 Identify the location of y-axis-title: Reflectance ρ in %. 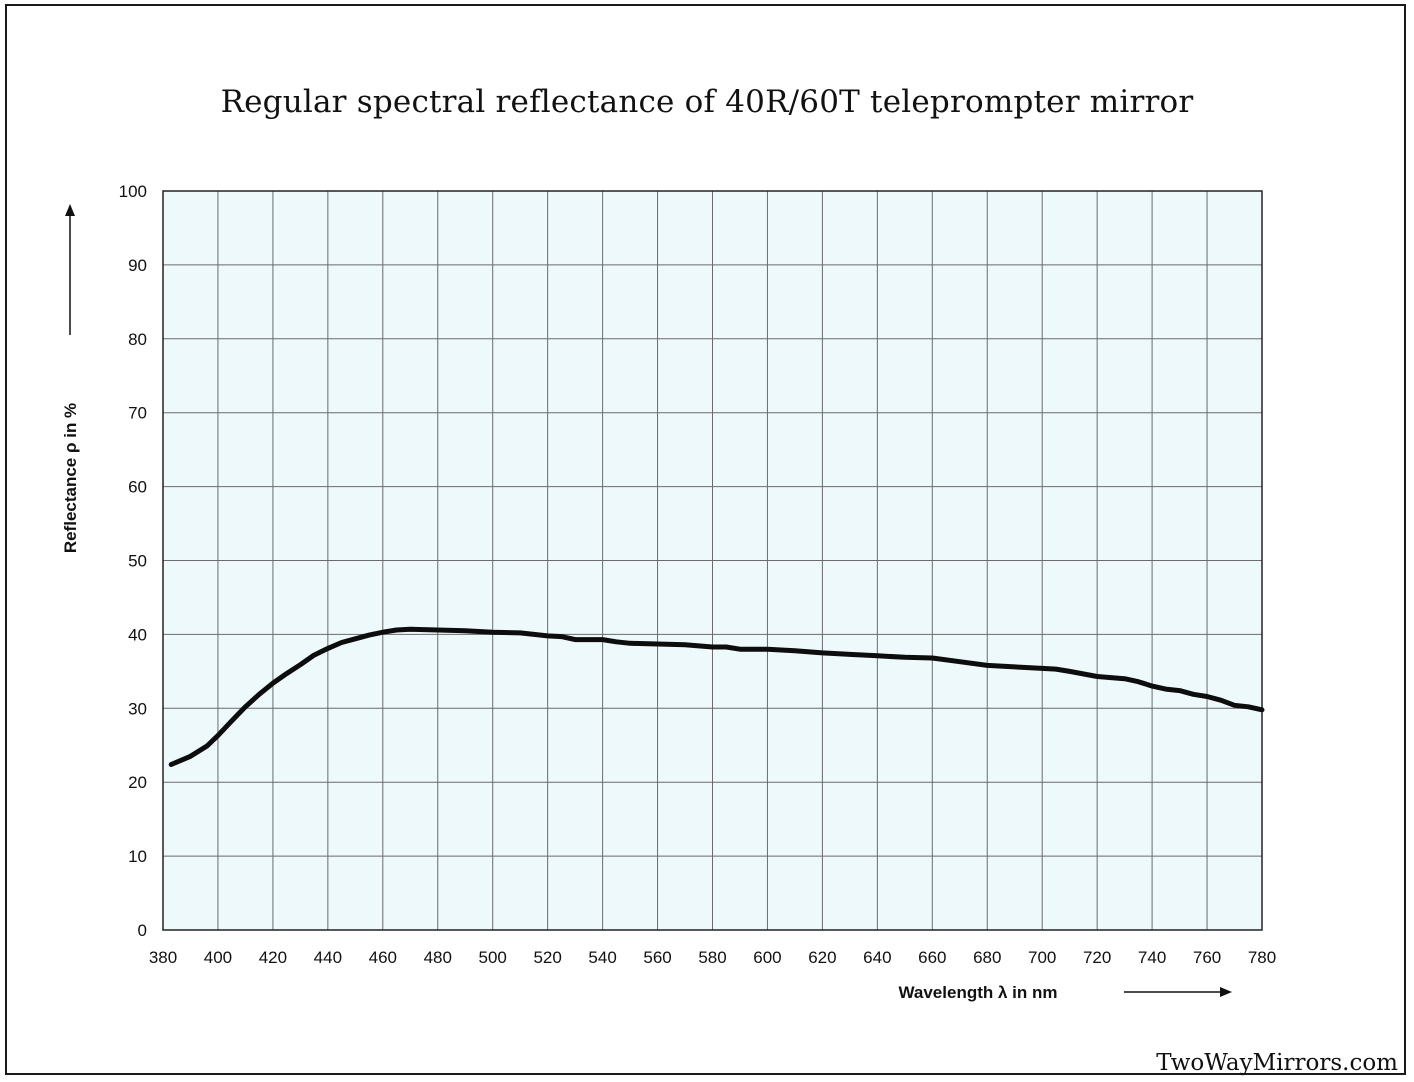
(70, 478).